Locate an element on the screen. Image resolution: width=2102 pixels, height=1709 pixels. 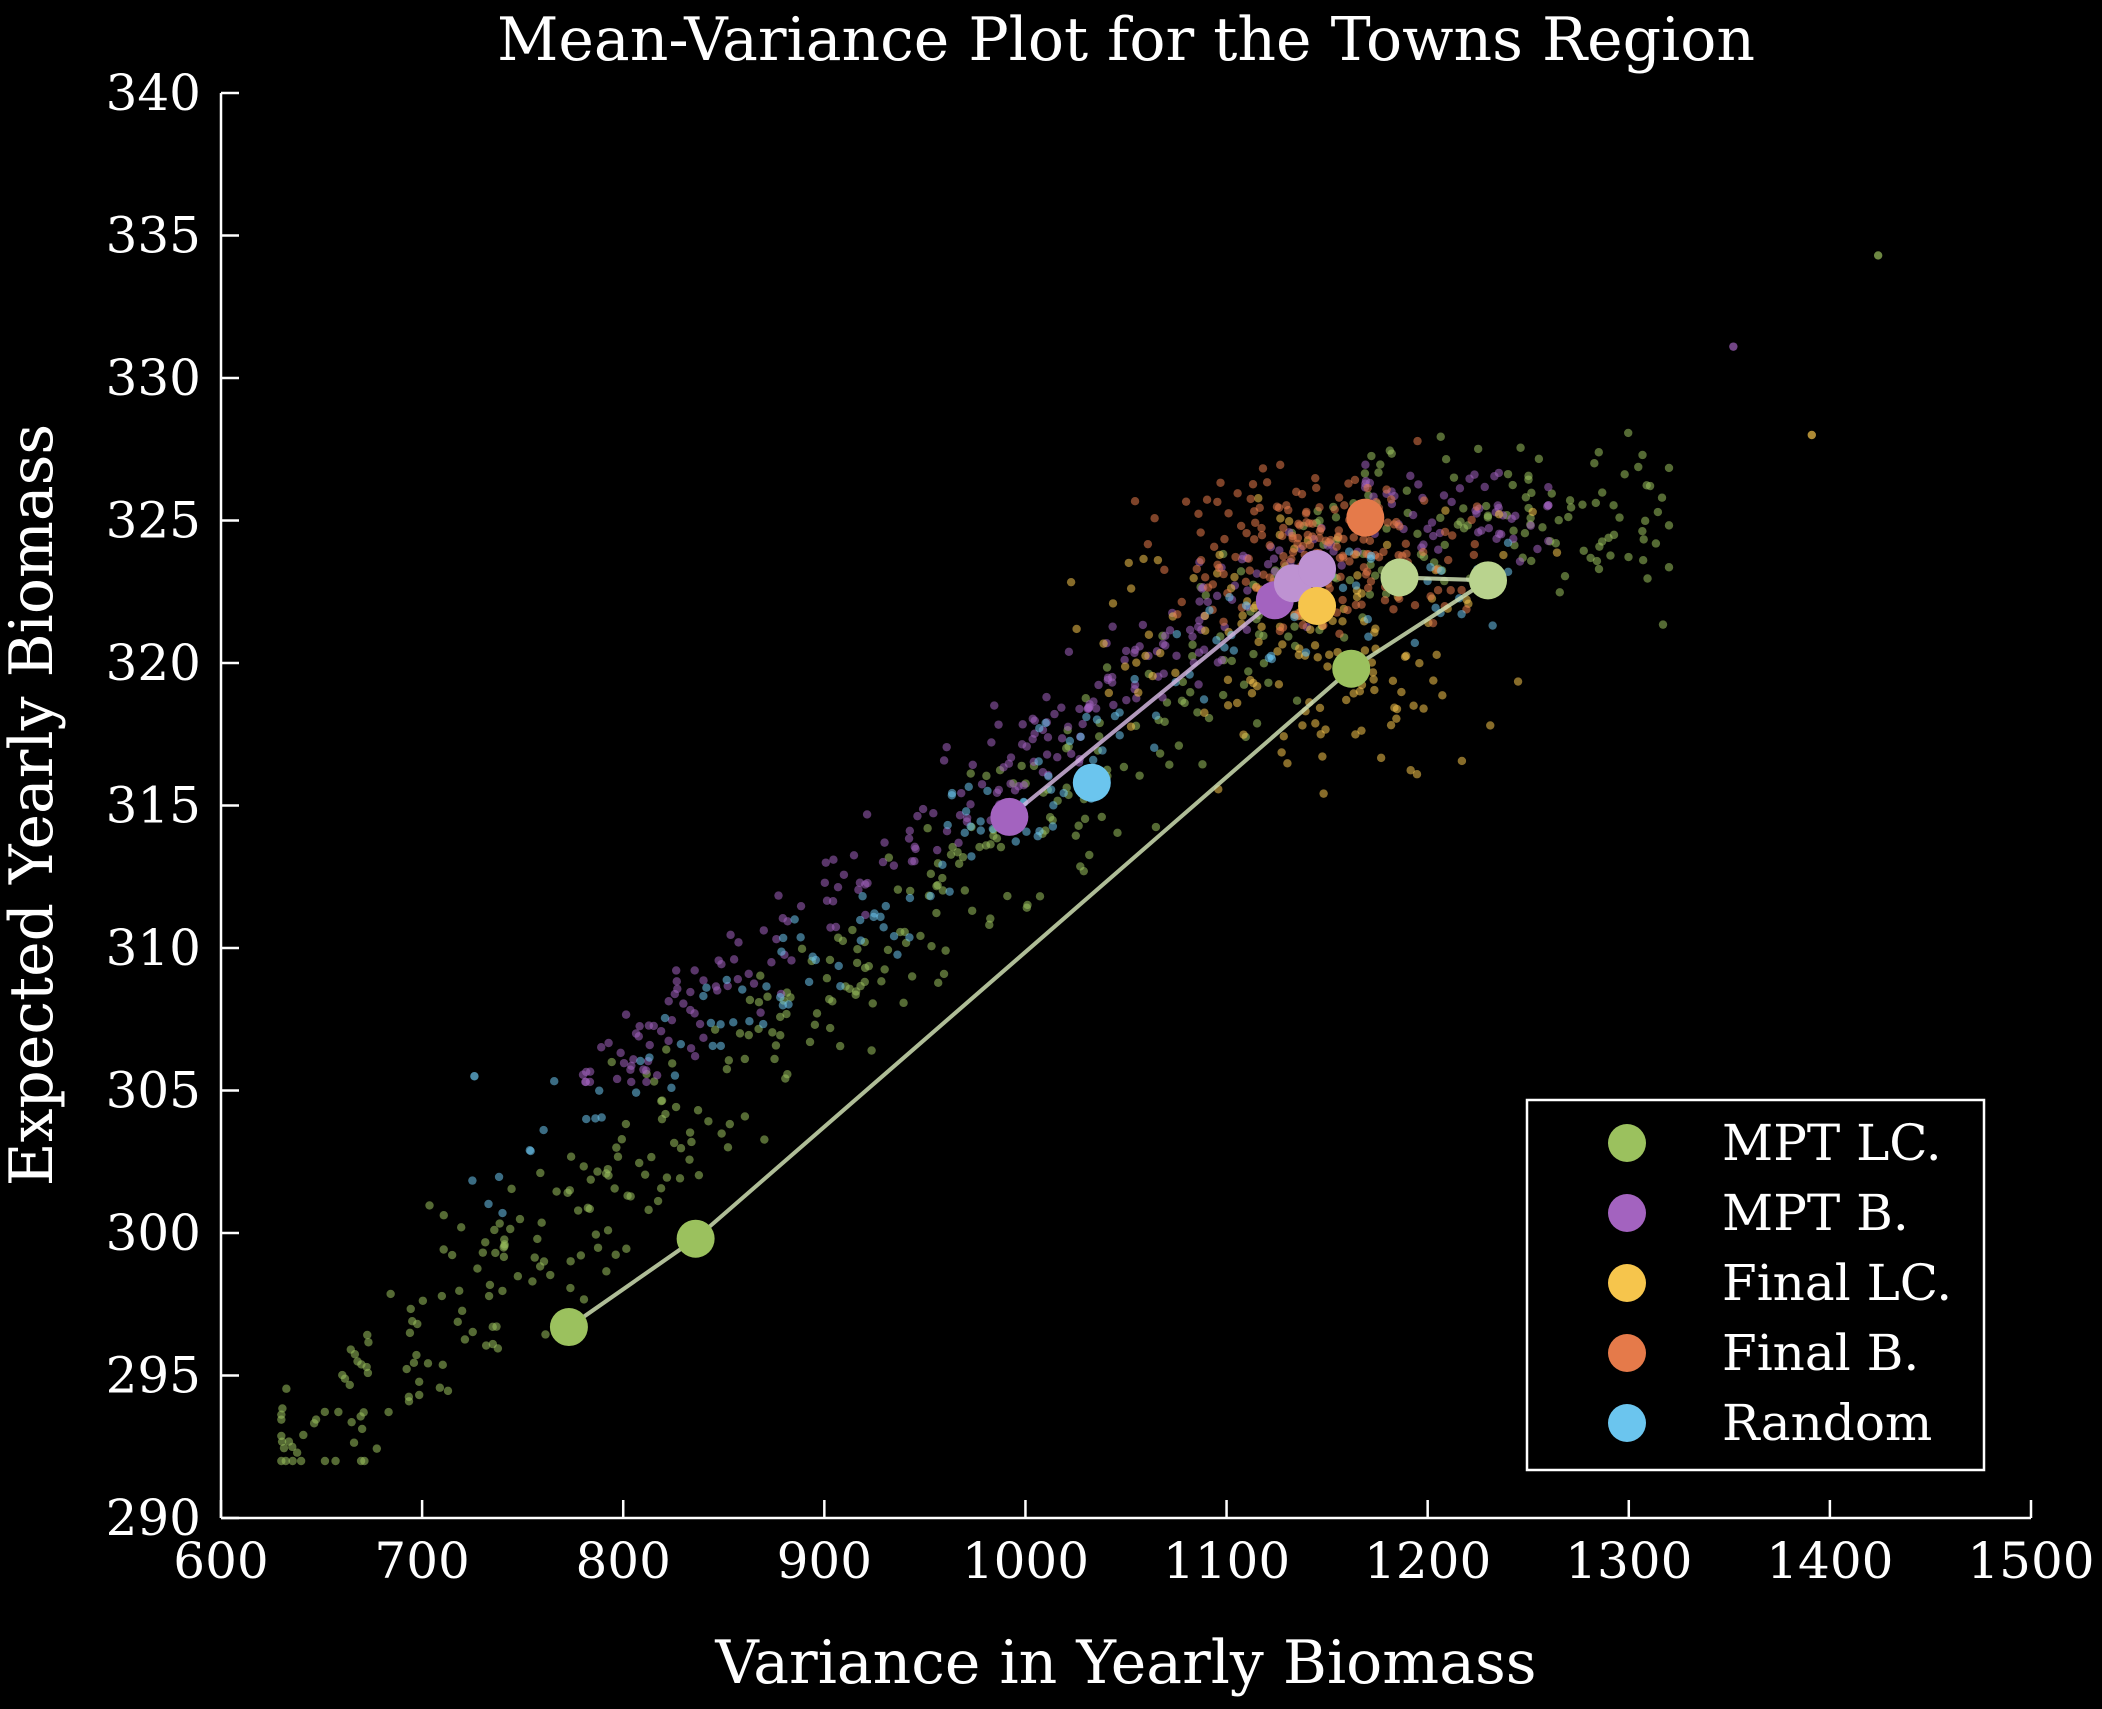
x-tick-label: 1200 is located at coordinates (1427, 1561).